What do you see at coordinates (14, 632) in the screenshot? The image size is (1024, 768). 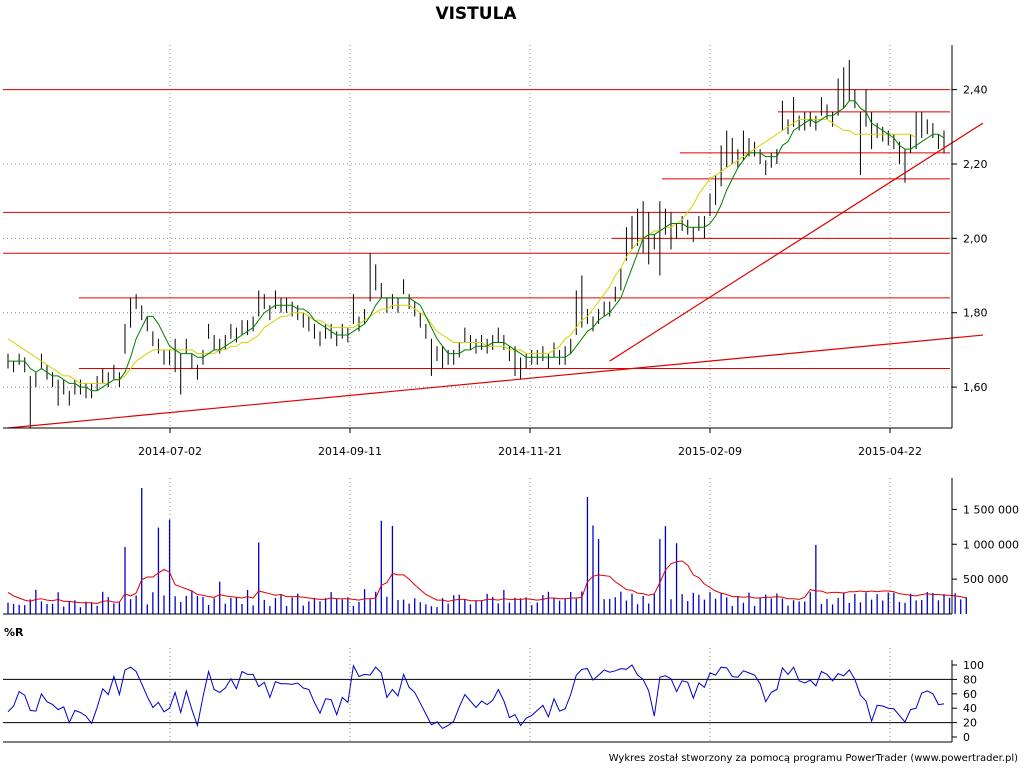 I see `williams-r-label: %R` at bounding box center [14, 632].